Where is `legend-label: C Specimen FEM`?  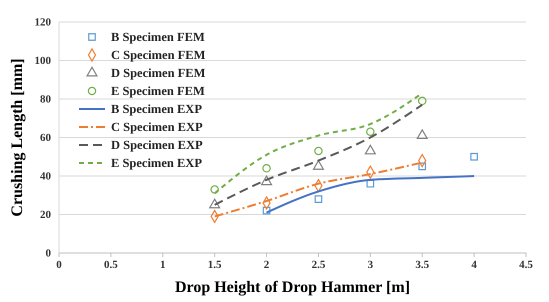 legend-label: C Specimen FEM is located at coordinates (158, 55).